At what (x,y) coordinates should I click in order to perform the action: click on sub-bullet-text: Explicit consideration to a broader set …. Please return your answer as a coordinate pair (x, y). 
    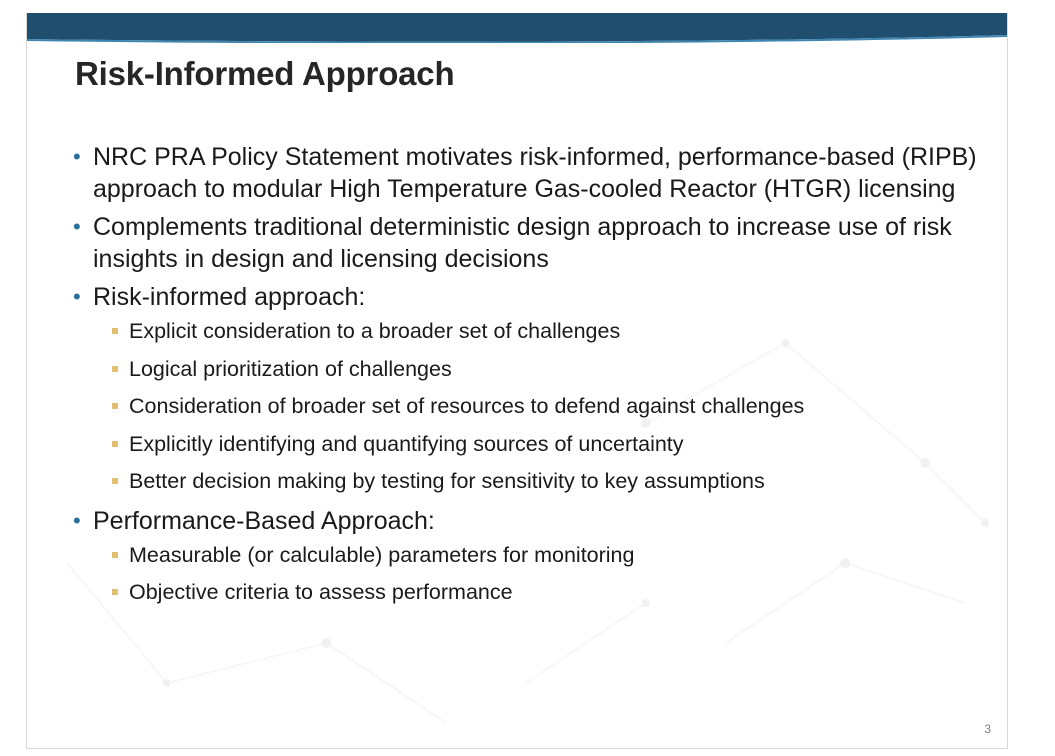
    Looking at the image, I should click on (375, 331).